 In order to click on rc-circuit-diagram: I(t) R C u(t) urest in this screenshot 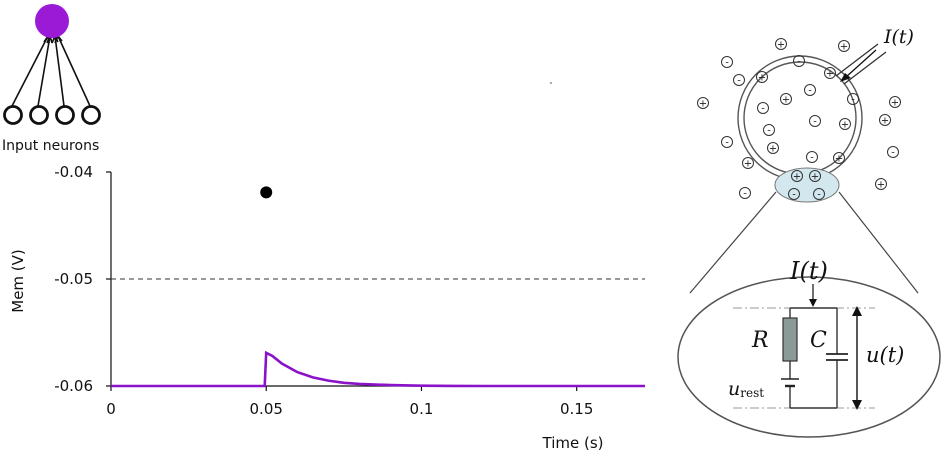, I will do `click(809, 347)`.